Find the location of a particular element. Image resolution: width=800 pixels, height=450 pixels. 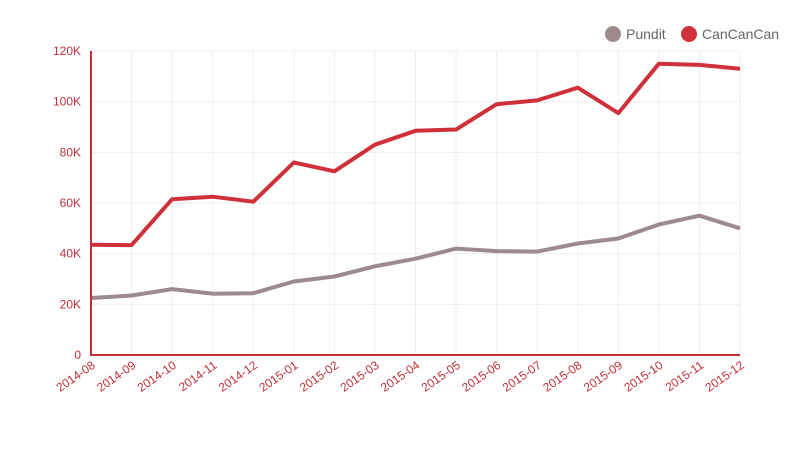

x-tick-label: 2014-08 is located at coordinates (76, 376).